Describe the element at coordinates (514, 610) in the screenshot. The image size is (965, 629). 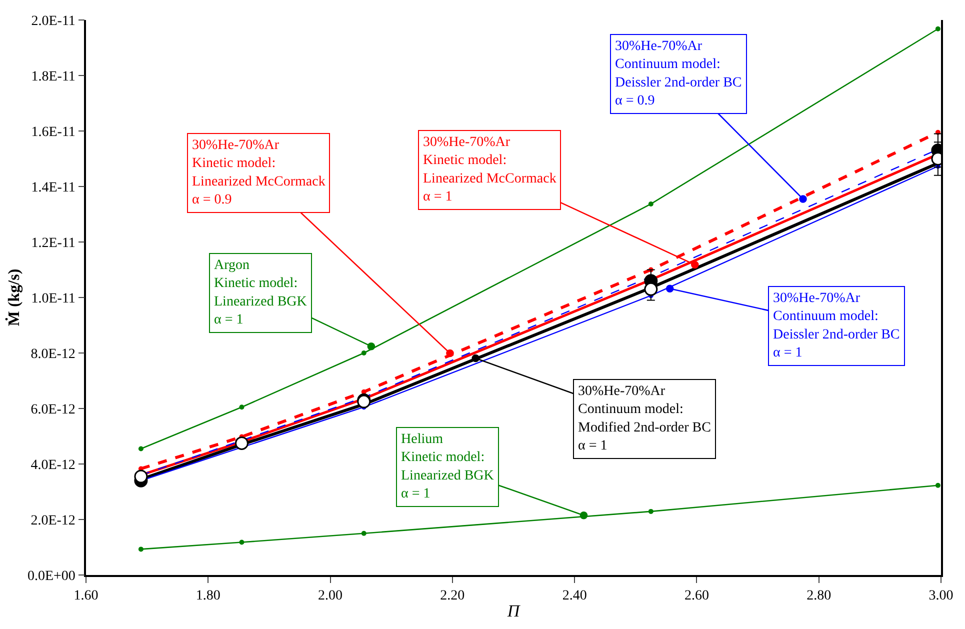
I see `x-axis-title: Π` at that location.